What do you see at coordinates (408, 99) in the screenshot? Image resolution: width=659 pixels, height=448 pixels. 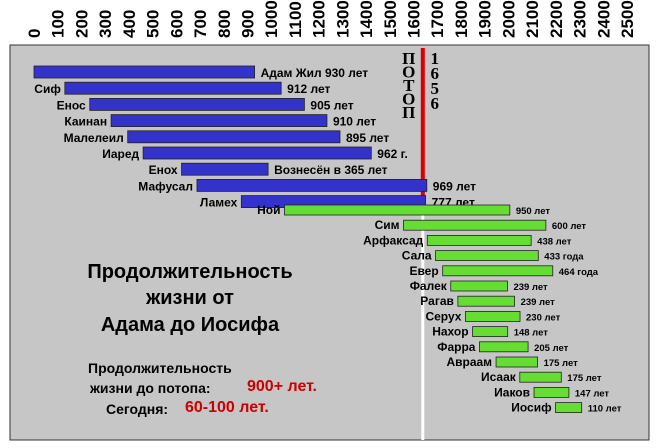 I see `flood-word-letter: О` at bounding box center [408, 99].